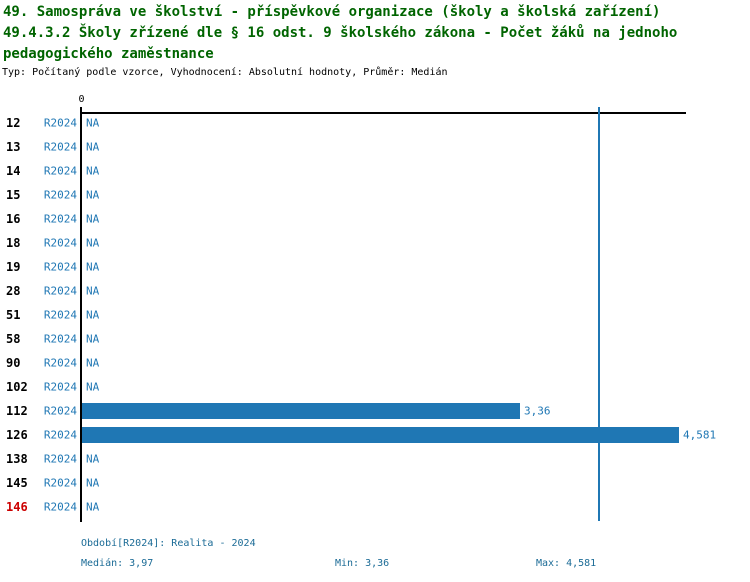 This screenshot has height=582, width=750. What do you see at coordinates (375, 147) in the screenshot?
I see `chart-row: 13 R2024 NA` at bounding box center [375, 147].